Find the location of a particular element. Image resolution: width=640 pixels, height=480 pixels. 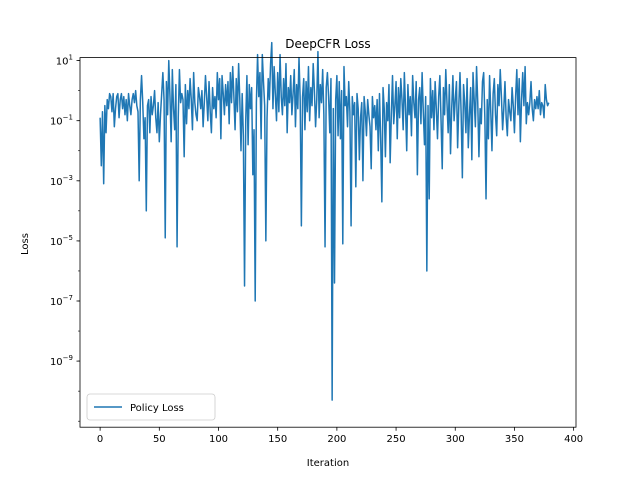

y-tick-label: 10⁻⁵ is located at coordinates (61, 241).